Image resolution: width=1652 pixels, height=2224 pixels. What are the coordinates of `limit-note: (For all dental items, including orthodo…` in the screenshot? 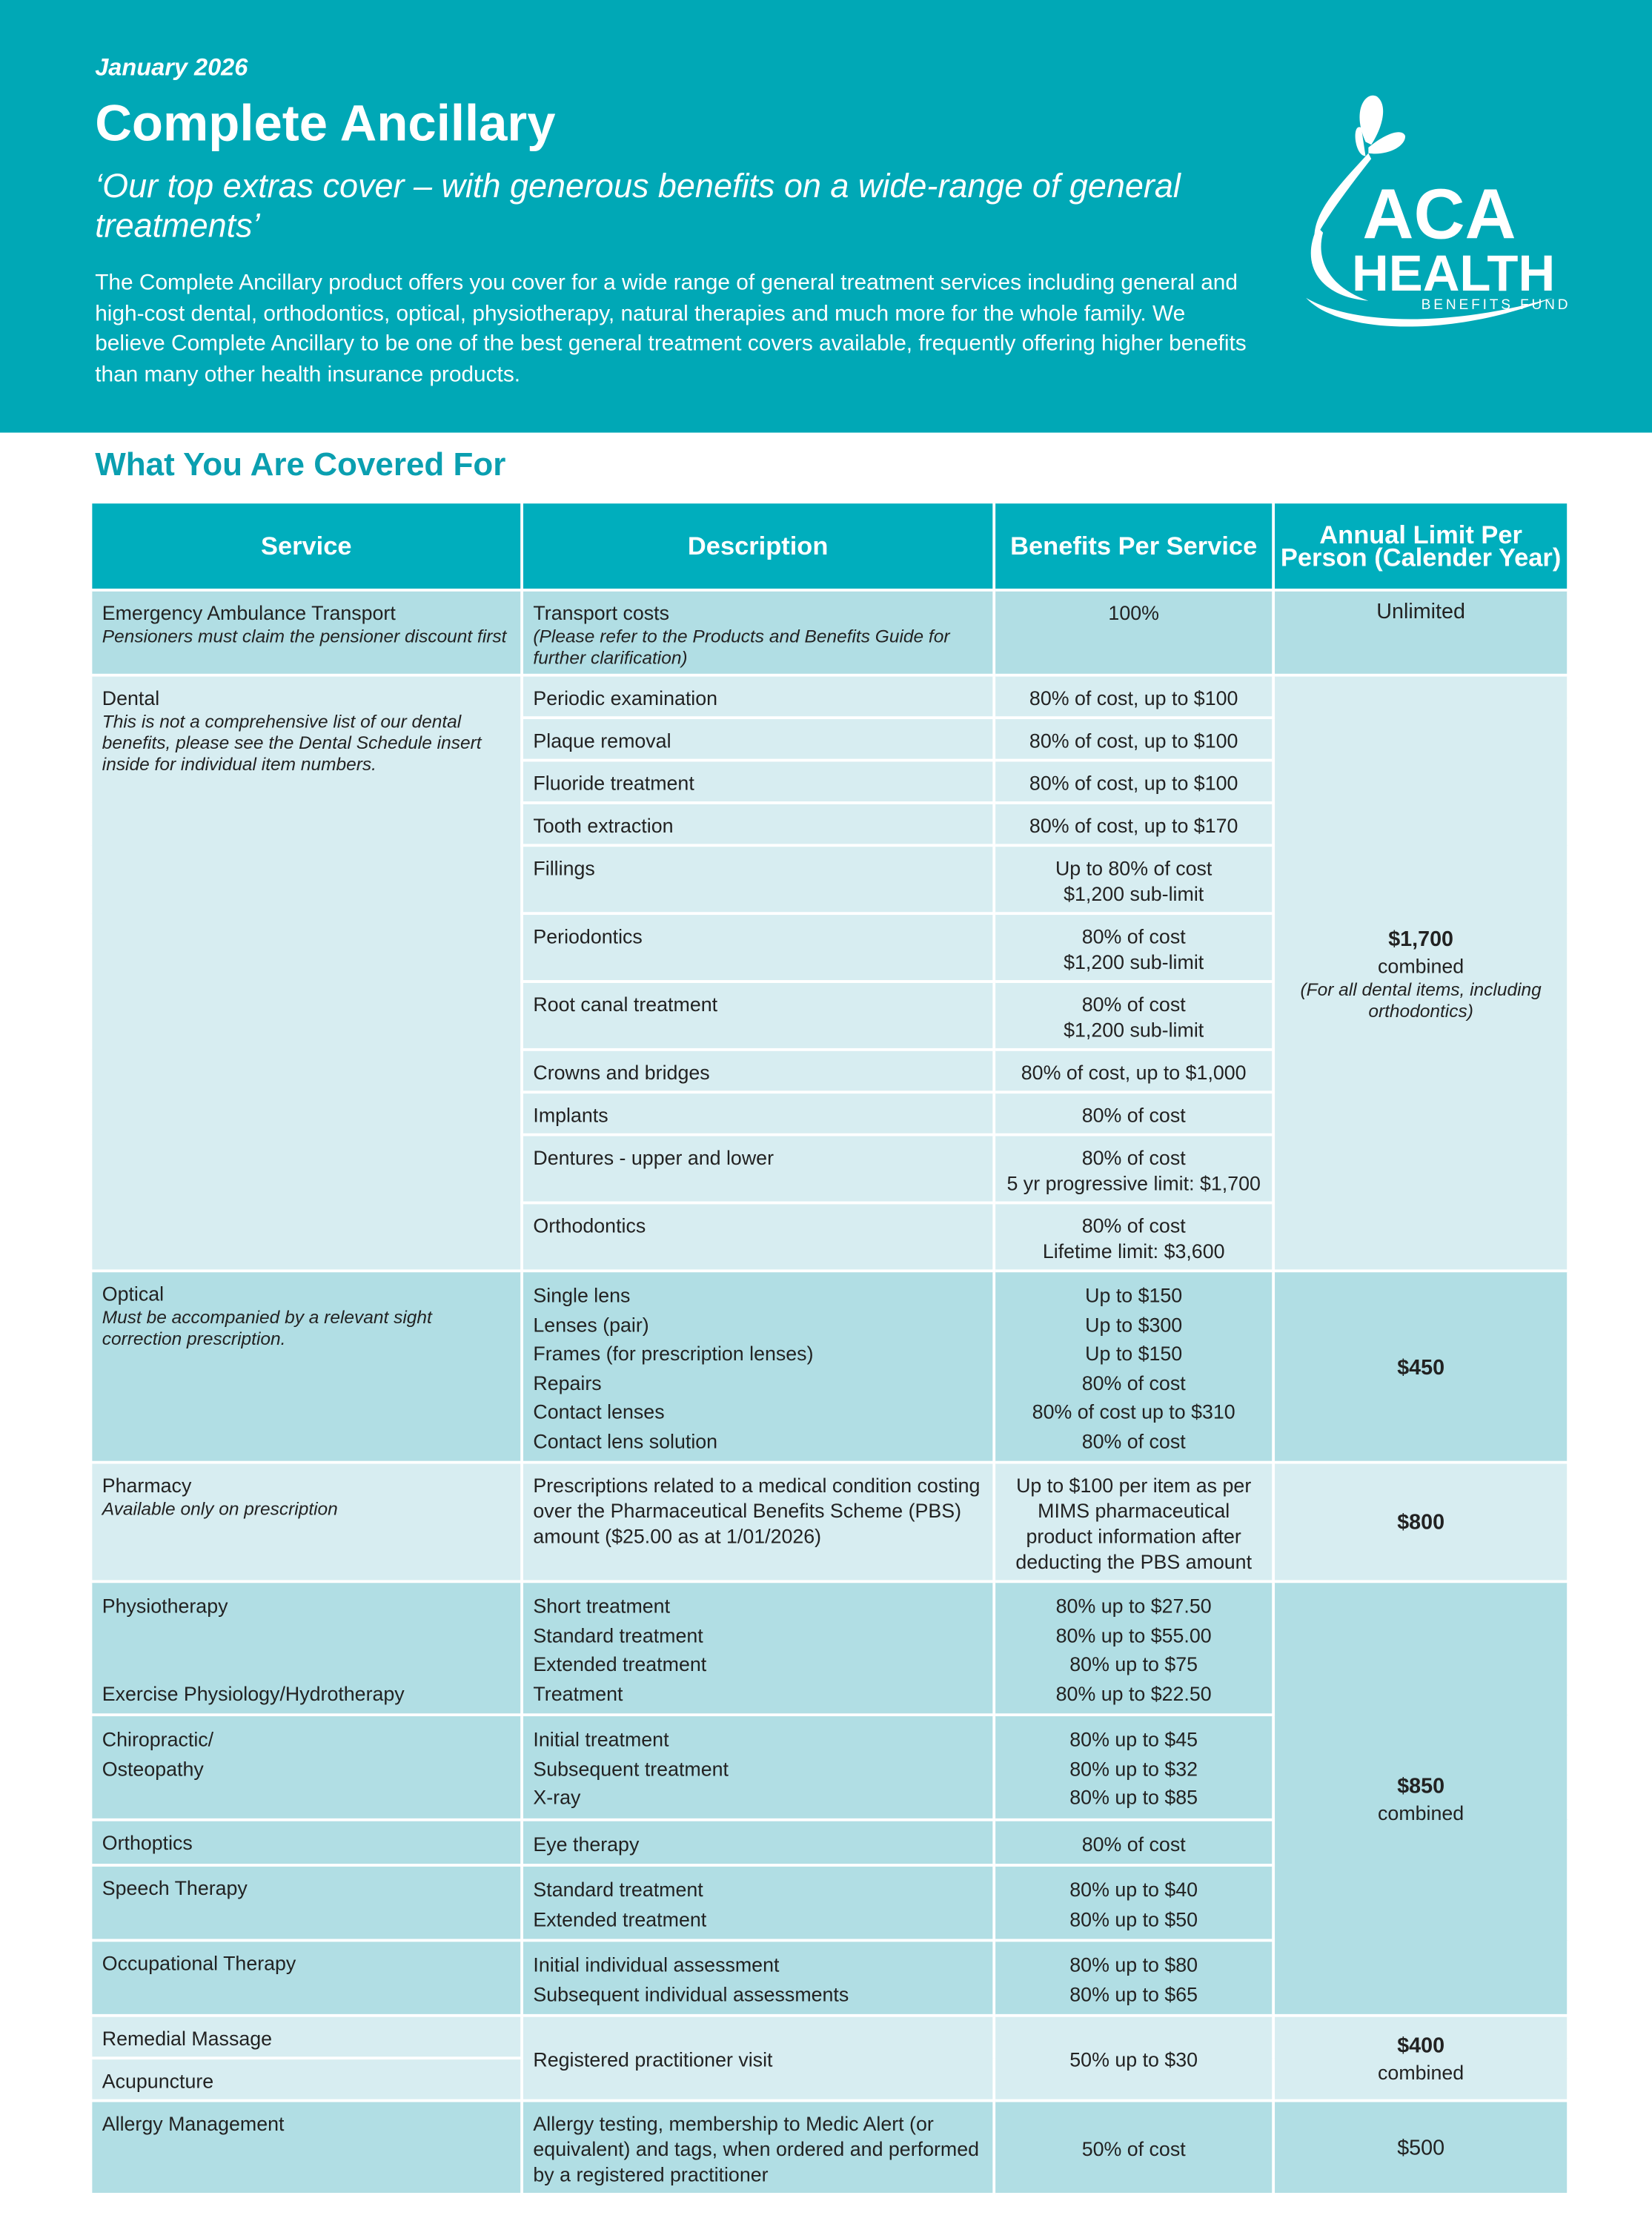 It's located at (1421, 1000).